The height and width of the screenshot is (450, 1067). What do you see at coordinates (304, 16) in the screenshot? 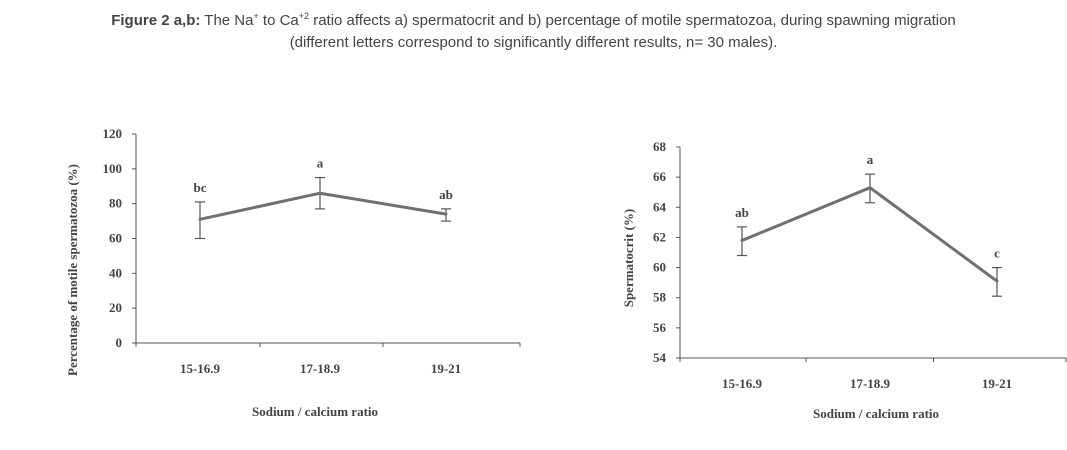
I see `caption-sup-2: +2` at bounding box center [304, 16].